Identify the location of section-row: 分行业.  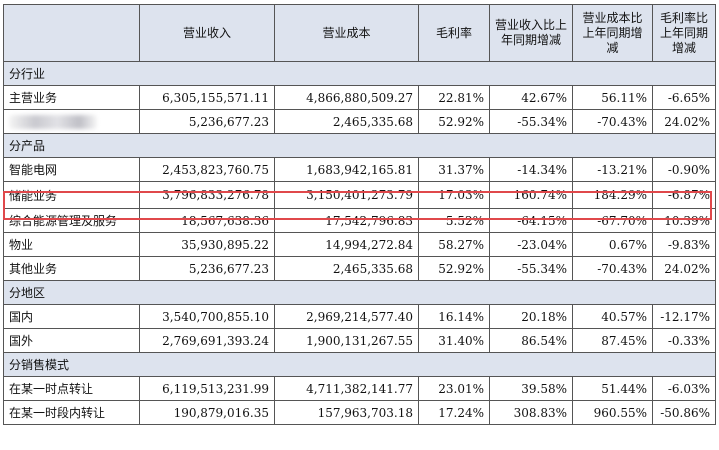
(359, 73).